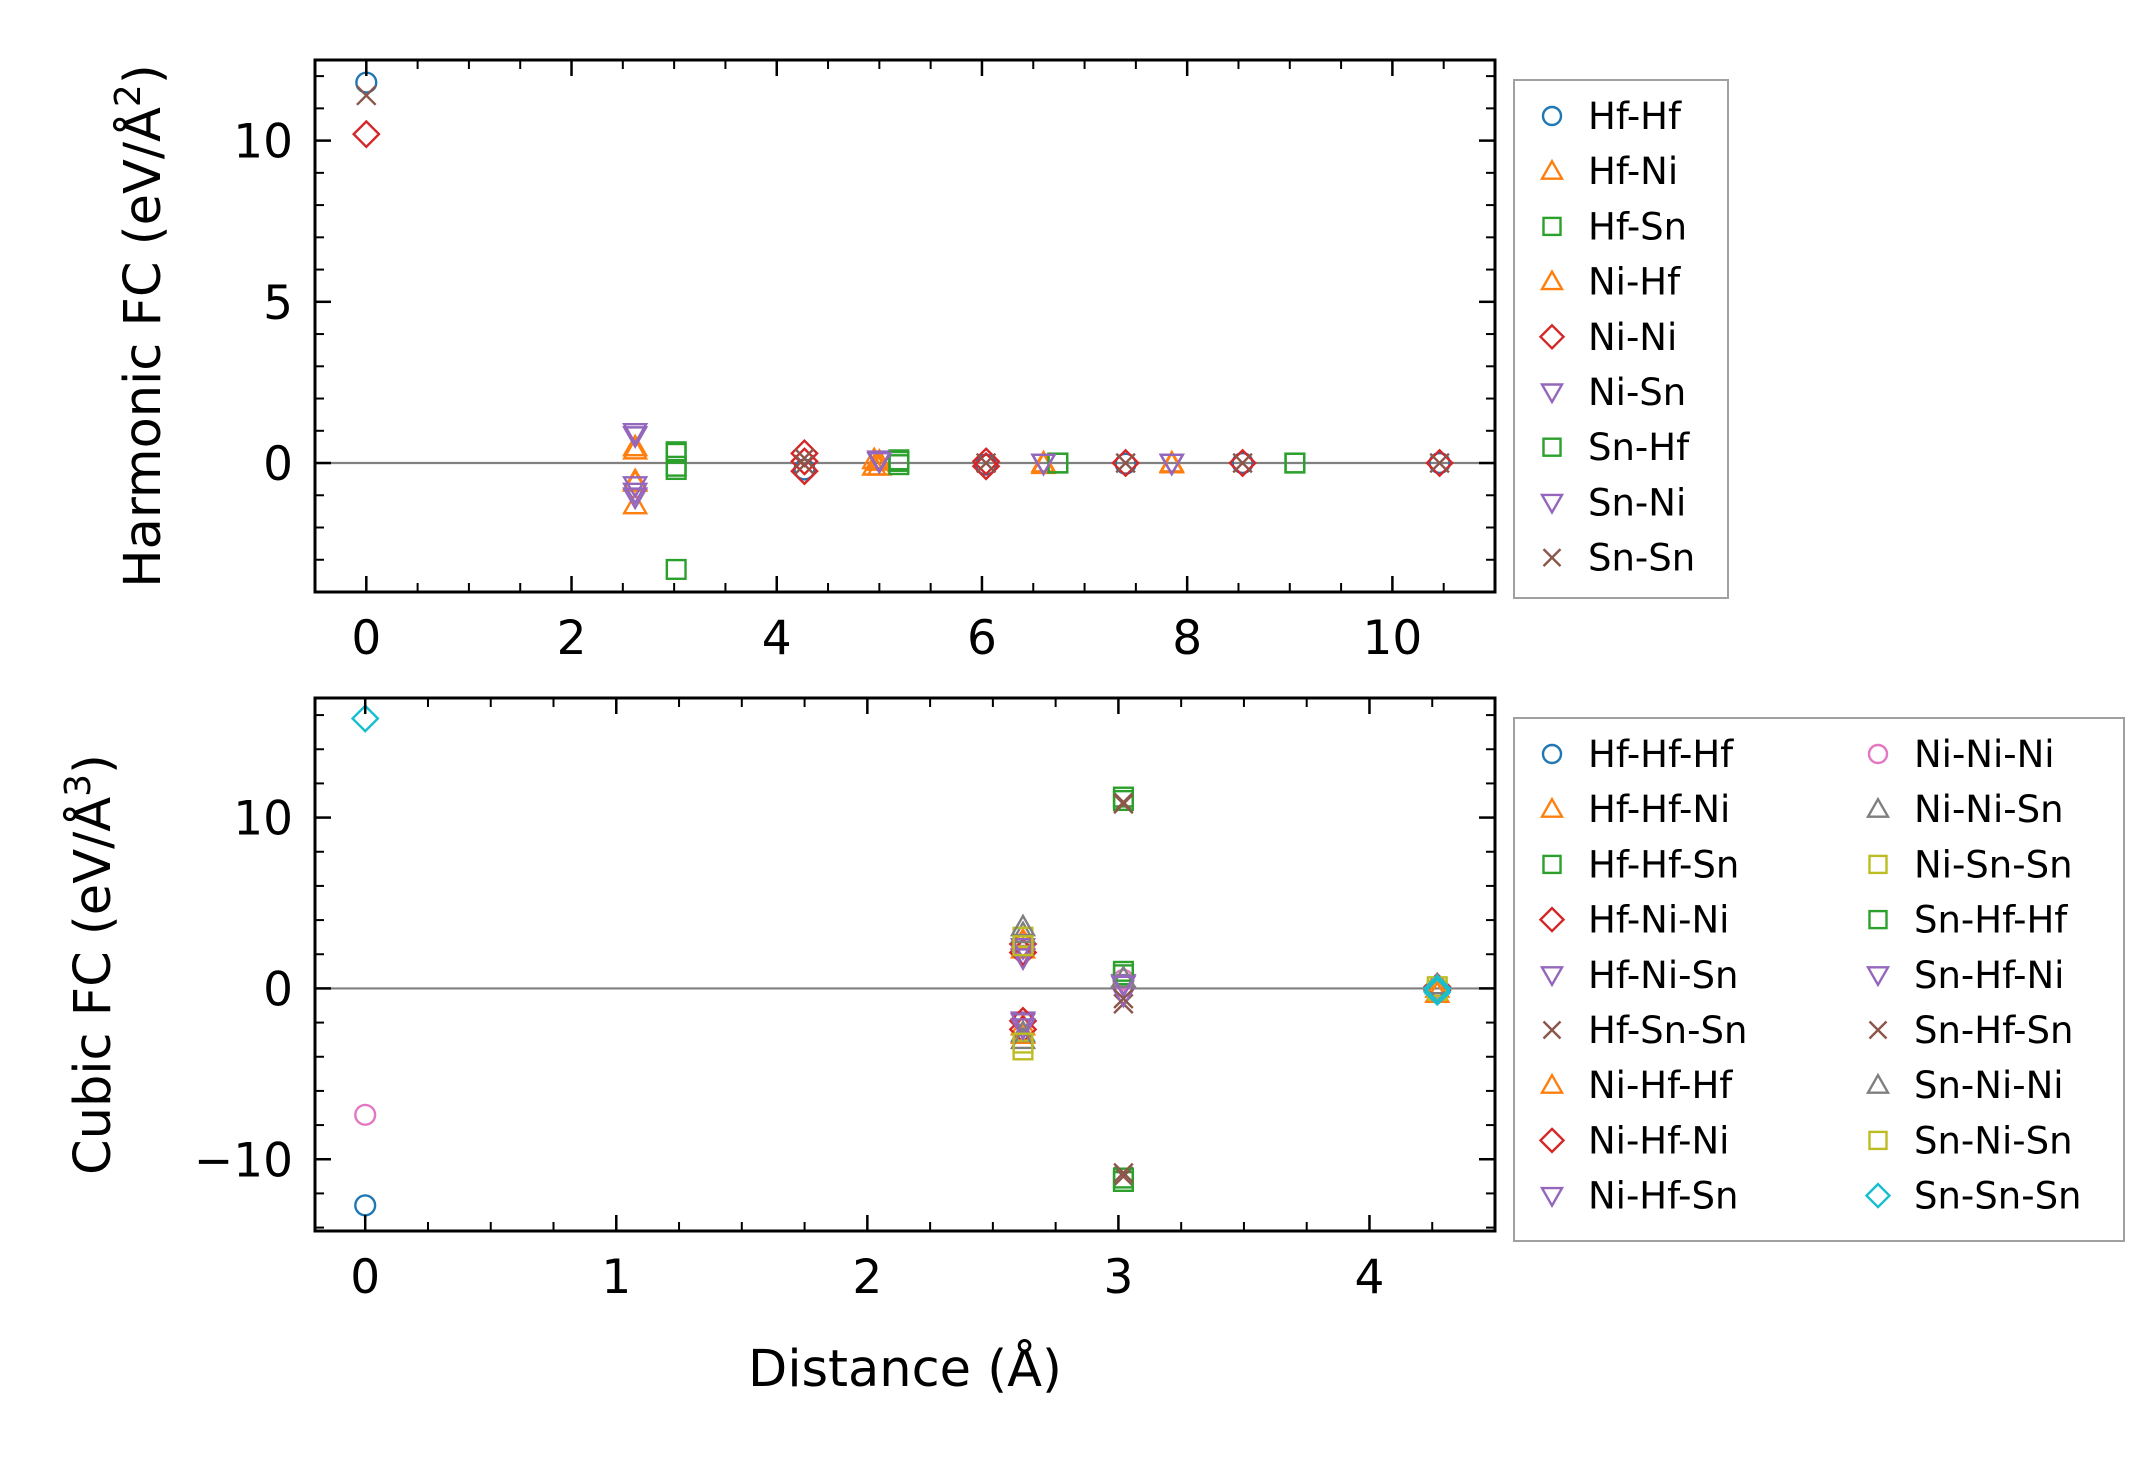 This screenshot has width=2156, height=1460. Describe the element at coordinates (1638, 975) in the screenshot. I see `legend-item: Hf-Ni-Sn` at that location.